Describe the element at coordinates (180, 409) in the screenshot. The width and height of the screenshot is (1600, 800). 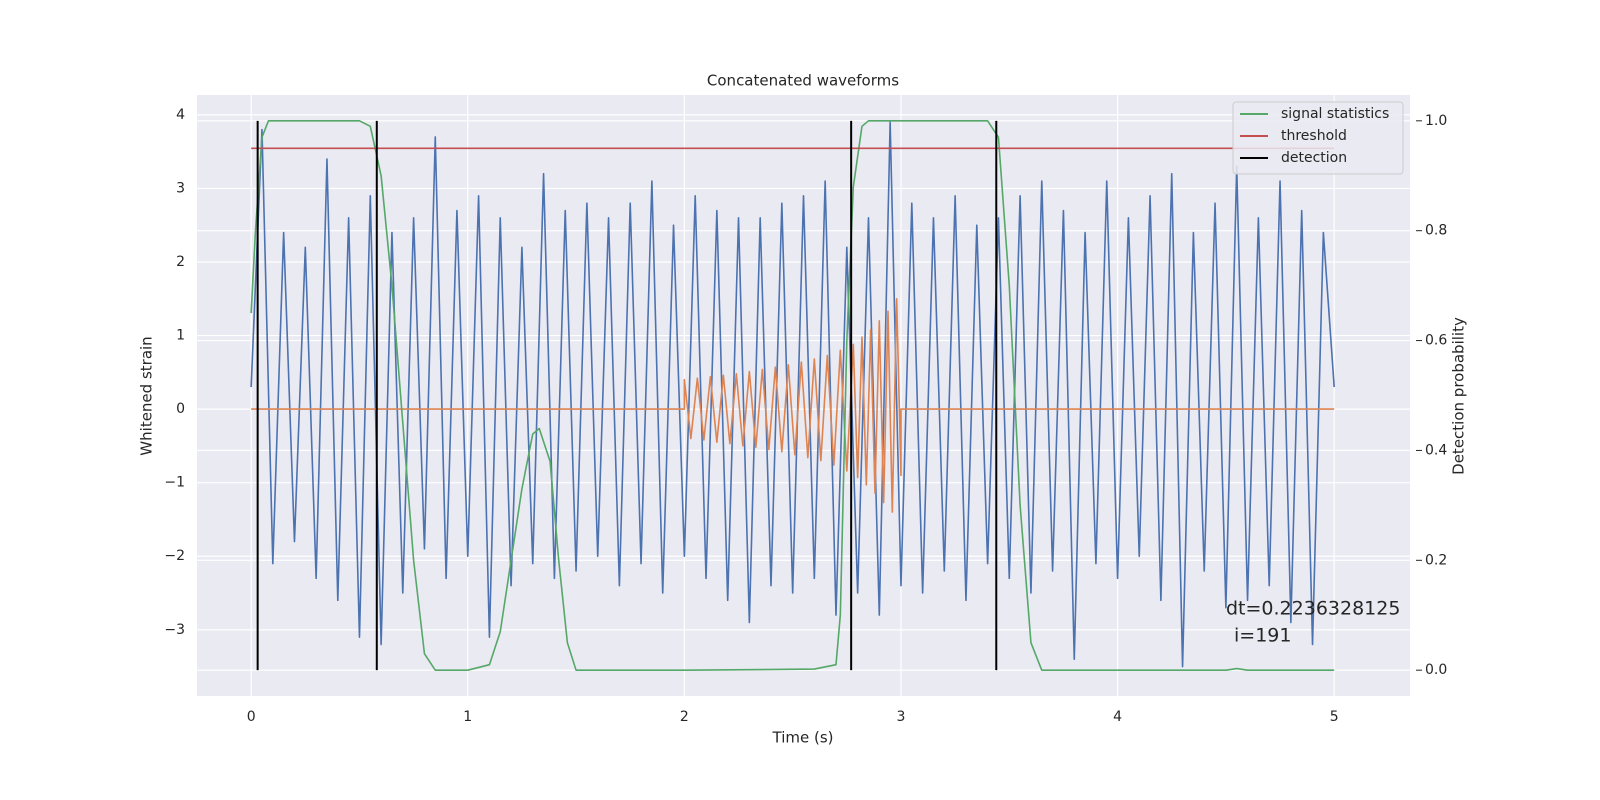
I see `y-tick-label: 0` at that location.